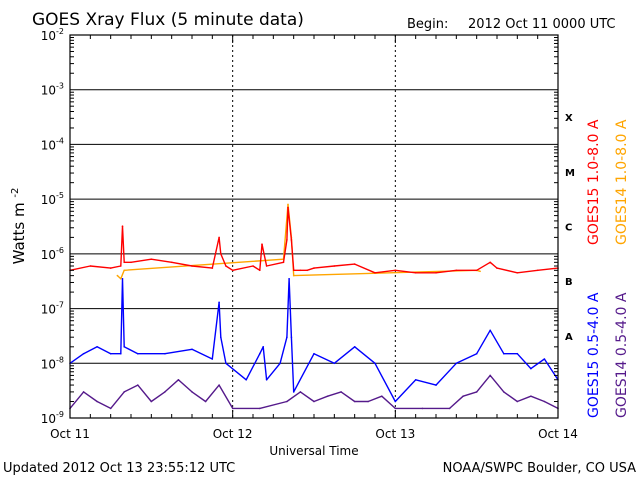 Image resolution: width=640 pixels, height=480 pixels. Describe the element at coordinates (558, 434) in the screenshot. I see `x-tick-label: Oct 14` at that location.